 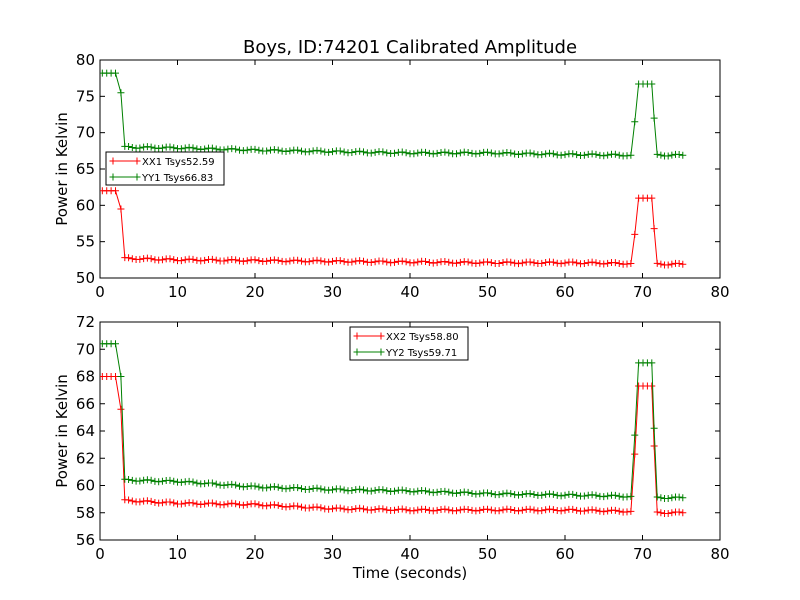 What do you see at coordinates (85, 458) in the screenshot?
I see `y-tick-label: 62` at bounding box center [85, 458].